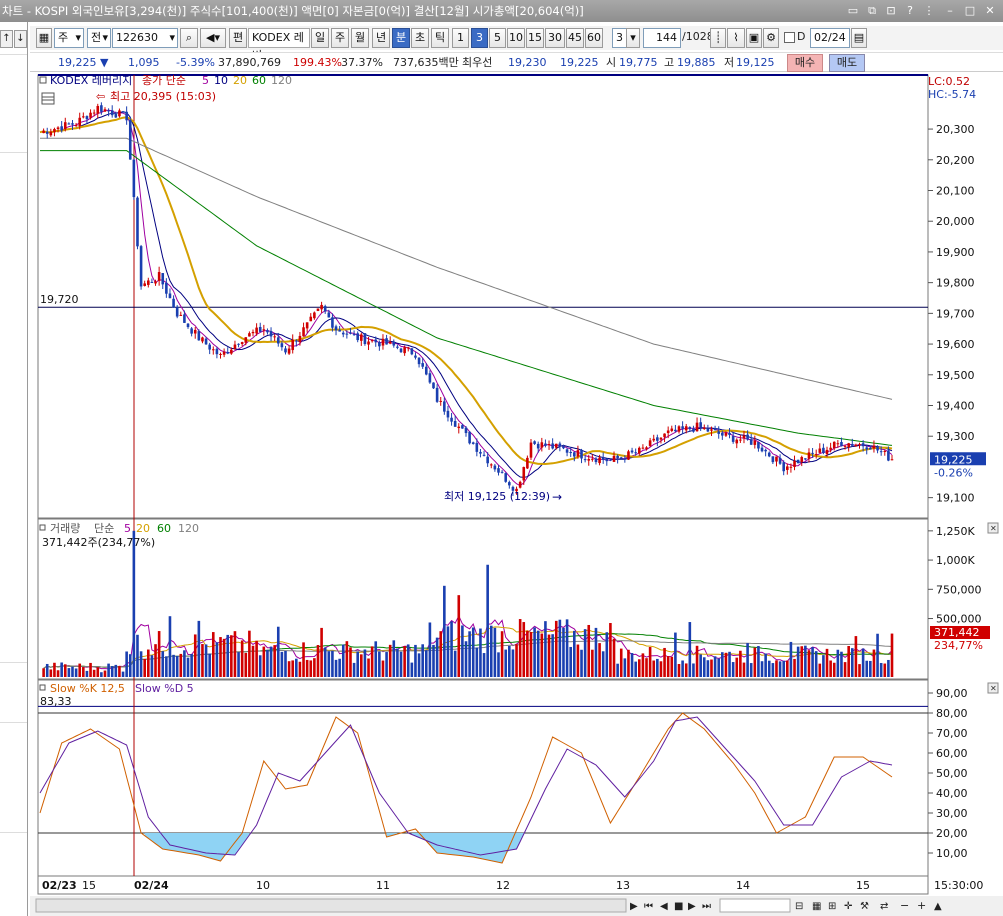  I want to click on scrollbar-thumb, so click(331, 905).